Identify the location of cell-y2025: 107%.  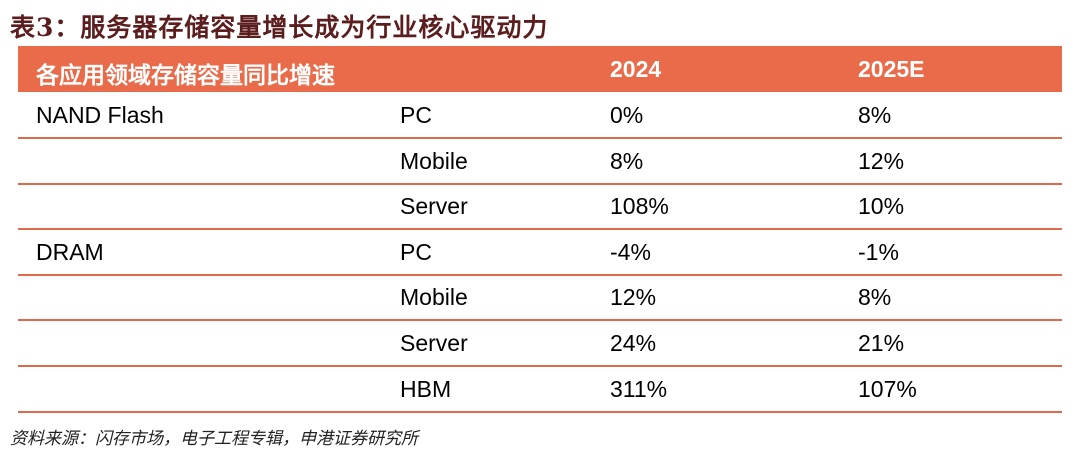
(887, 388).